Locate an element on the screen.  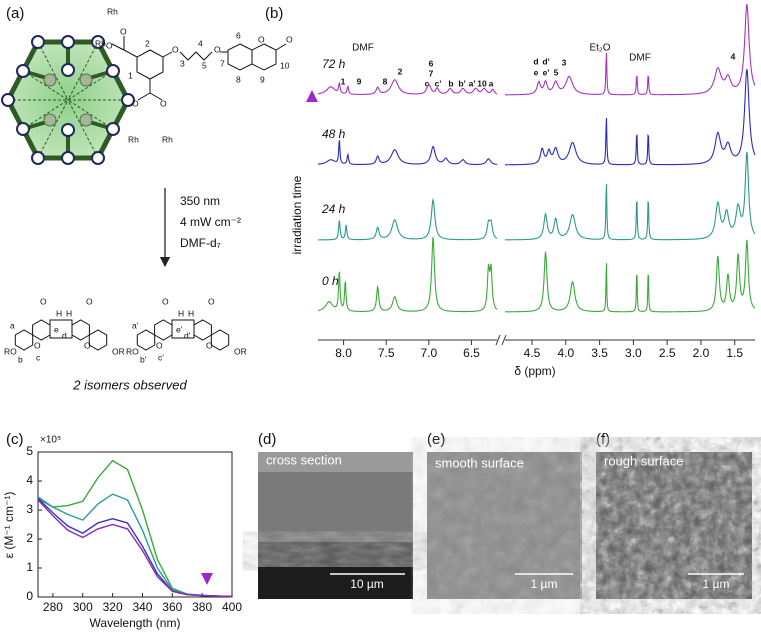
cage is located at coordinates (68, 100).